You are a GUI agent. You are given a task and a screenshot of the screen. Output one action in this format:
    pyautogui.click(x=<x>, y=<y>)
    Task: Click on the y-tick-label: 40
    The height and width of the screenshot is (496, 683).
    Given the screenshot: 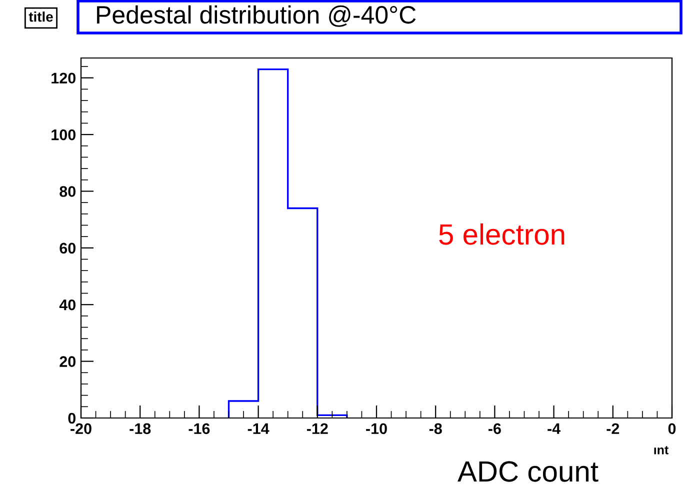 What is the action you would take?
    pyautogui.click(x=67, y=304)
    